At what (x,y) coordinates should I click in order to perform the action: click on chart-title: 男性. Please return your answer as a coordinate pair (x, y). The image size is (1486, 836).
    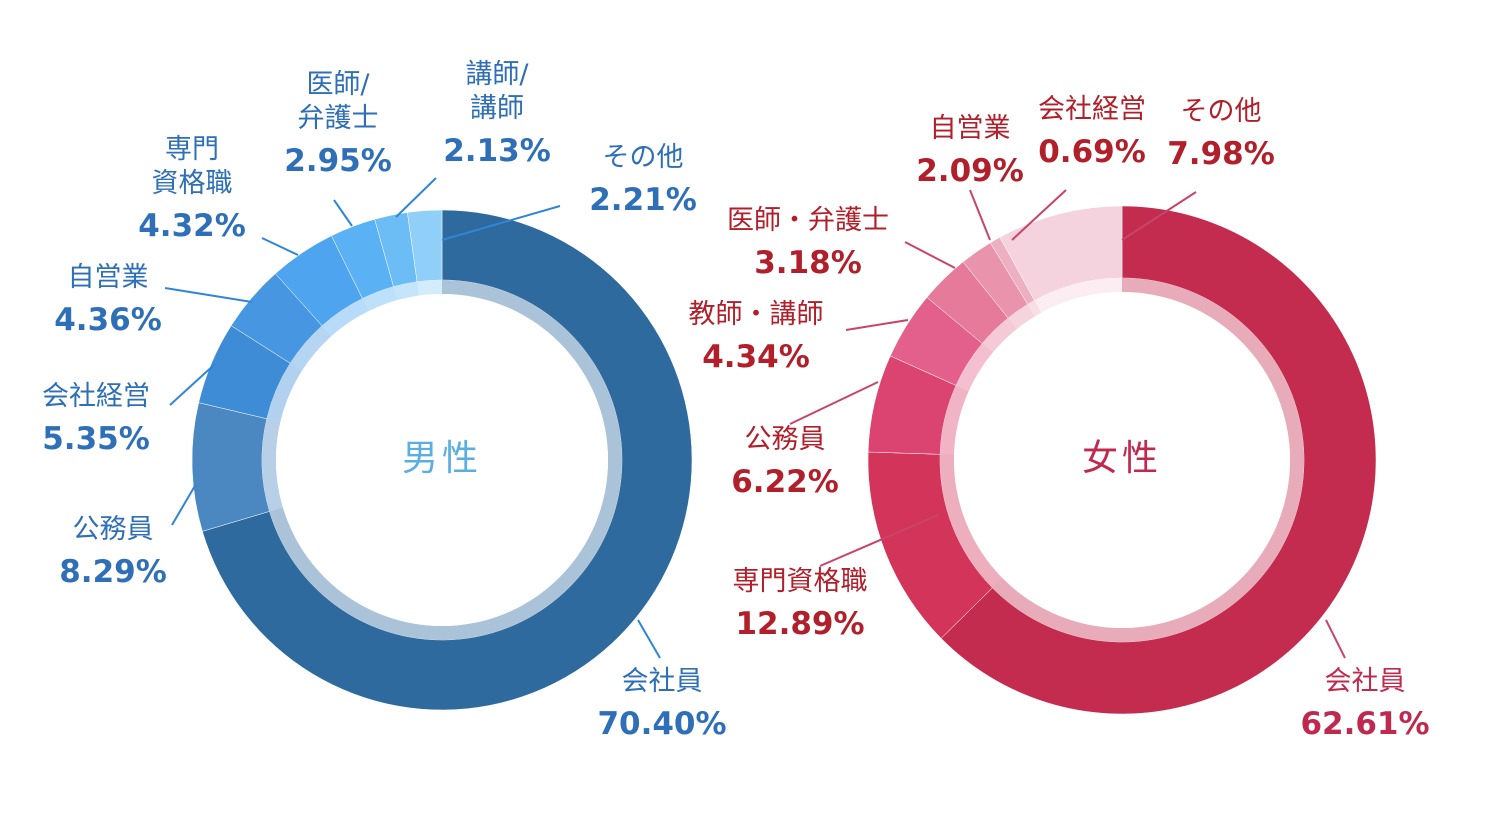
    Looking at the image, I should click on (442, 458).